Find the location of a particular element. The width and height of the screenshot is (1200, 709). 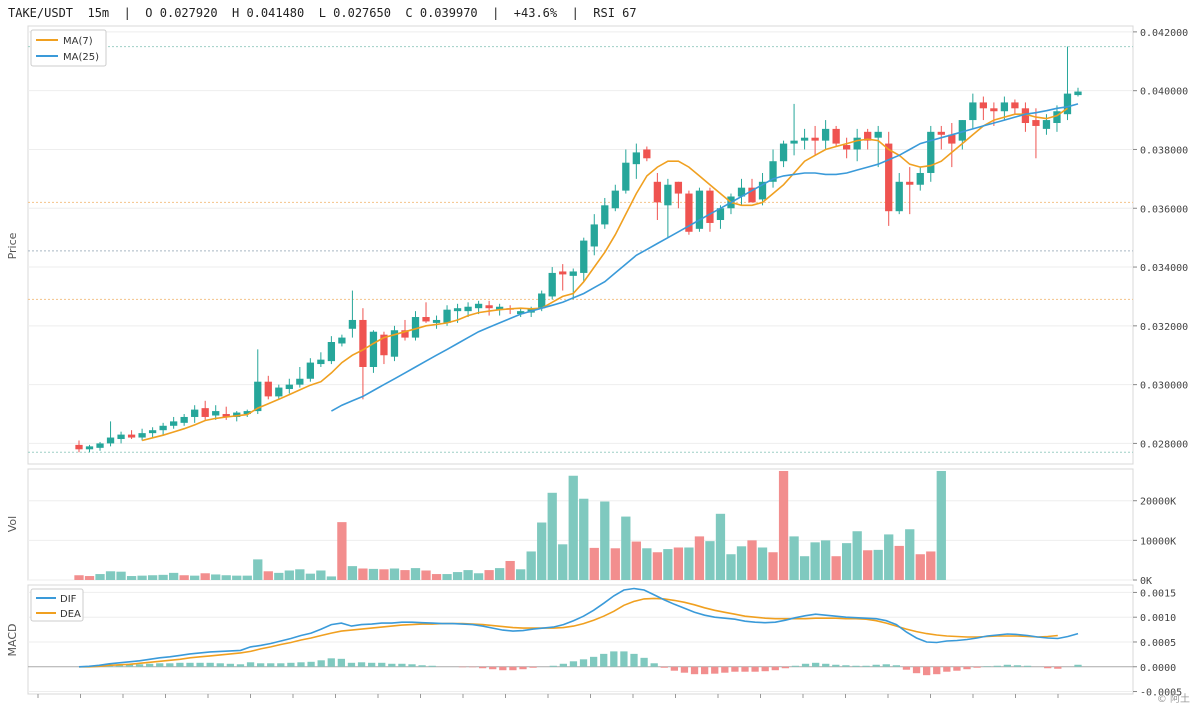

volume-tick-label: 0K is located at coordinates (1146, 581).